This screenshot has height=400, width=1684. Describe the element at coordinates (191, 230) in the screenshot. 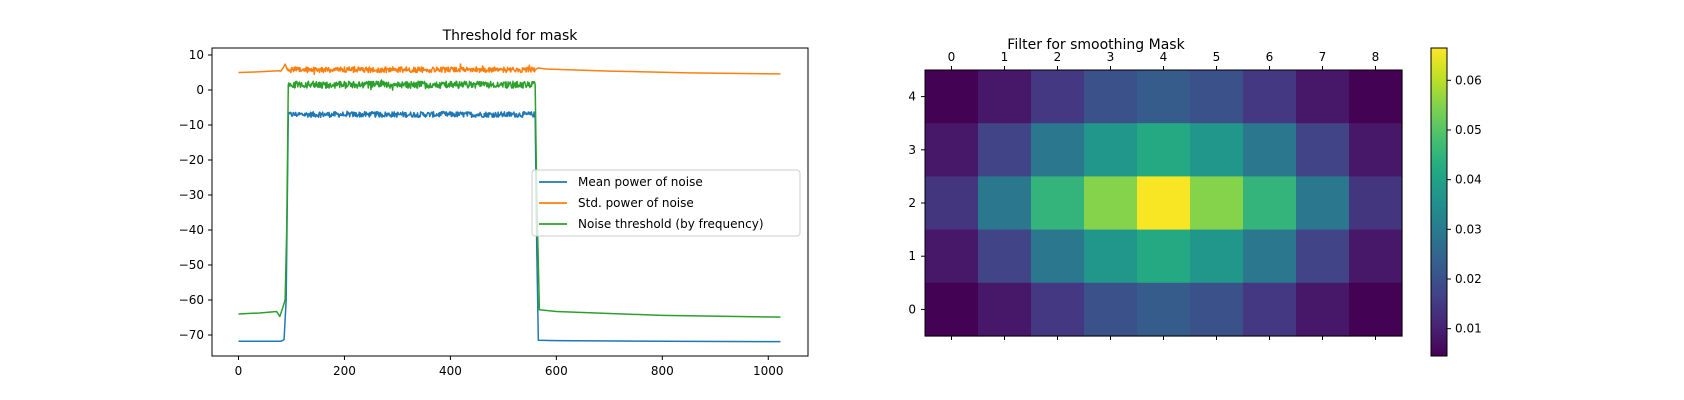

I see `y-tick-label: −40` at that location.